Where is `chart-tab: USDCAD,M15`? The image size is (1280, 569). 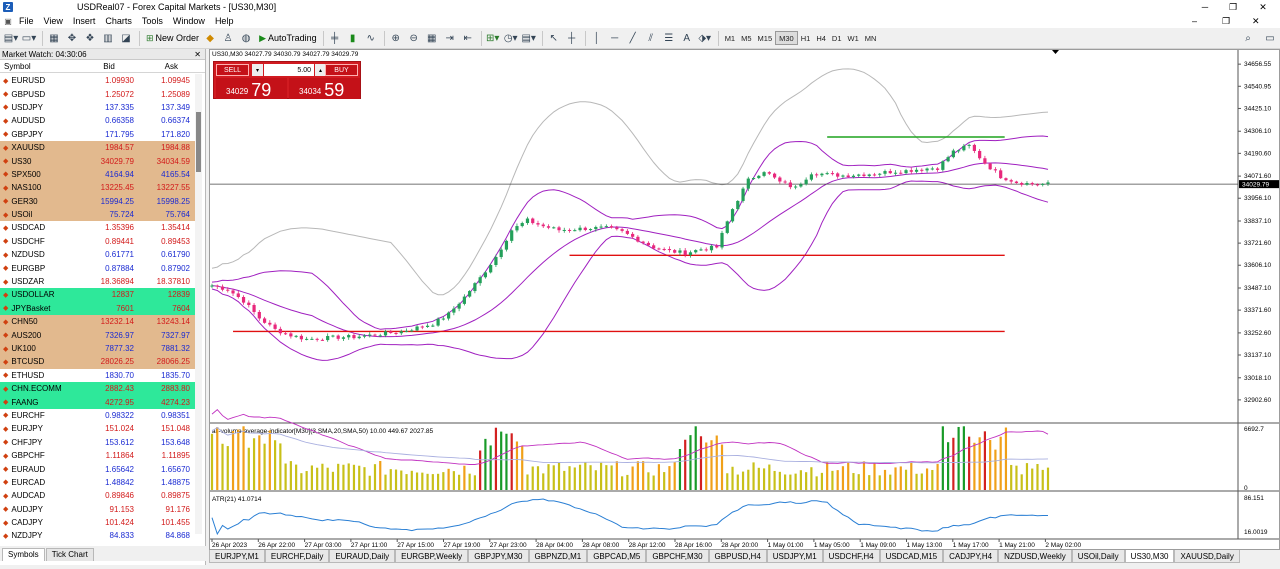 chart-tab: USDCAD,M15 is located at coordinates (911, 556).